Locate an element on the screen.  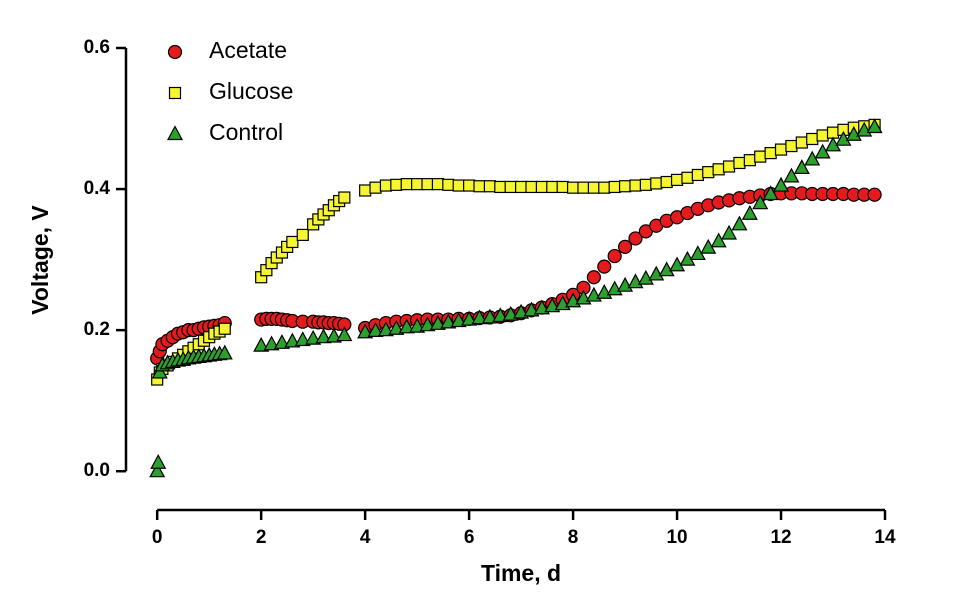
y-tick-label: 0.0 is located at coordinates (97, 470).